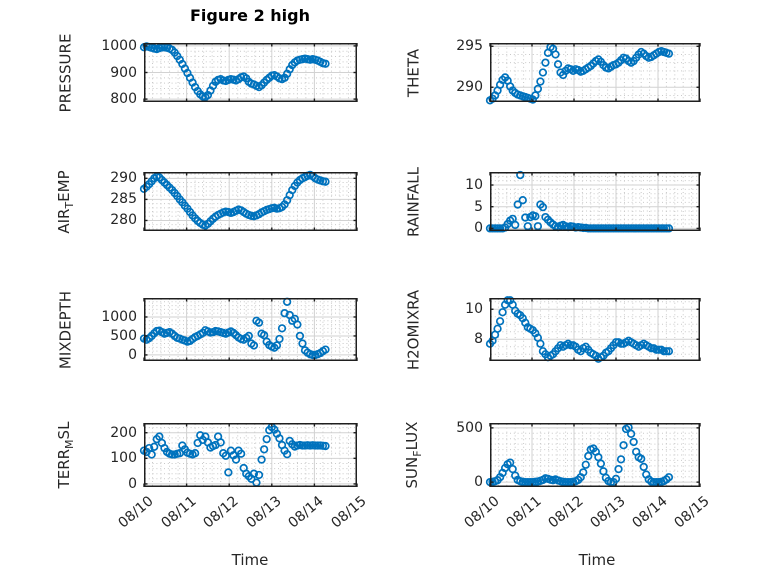 The image size is (778, 583). Describe the element at coordinates (123, 199) in the screenshot. I see `y-tick-label: 285` at that location.